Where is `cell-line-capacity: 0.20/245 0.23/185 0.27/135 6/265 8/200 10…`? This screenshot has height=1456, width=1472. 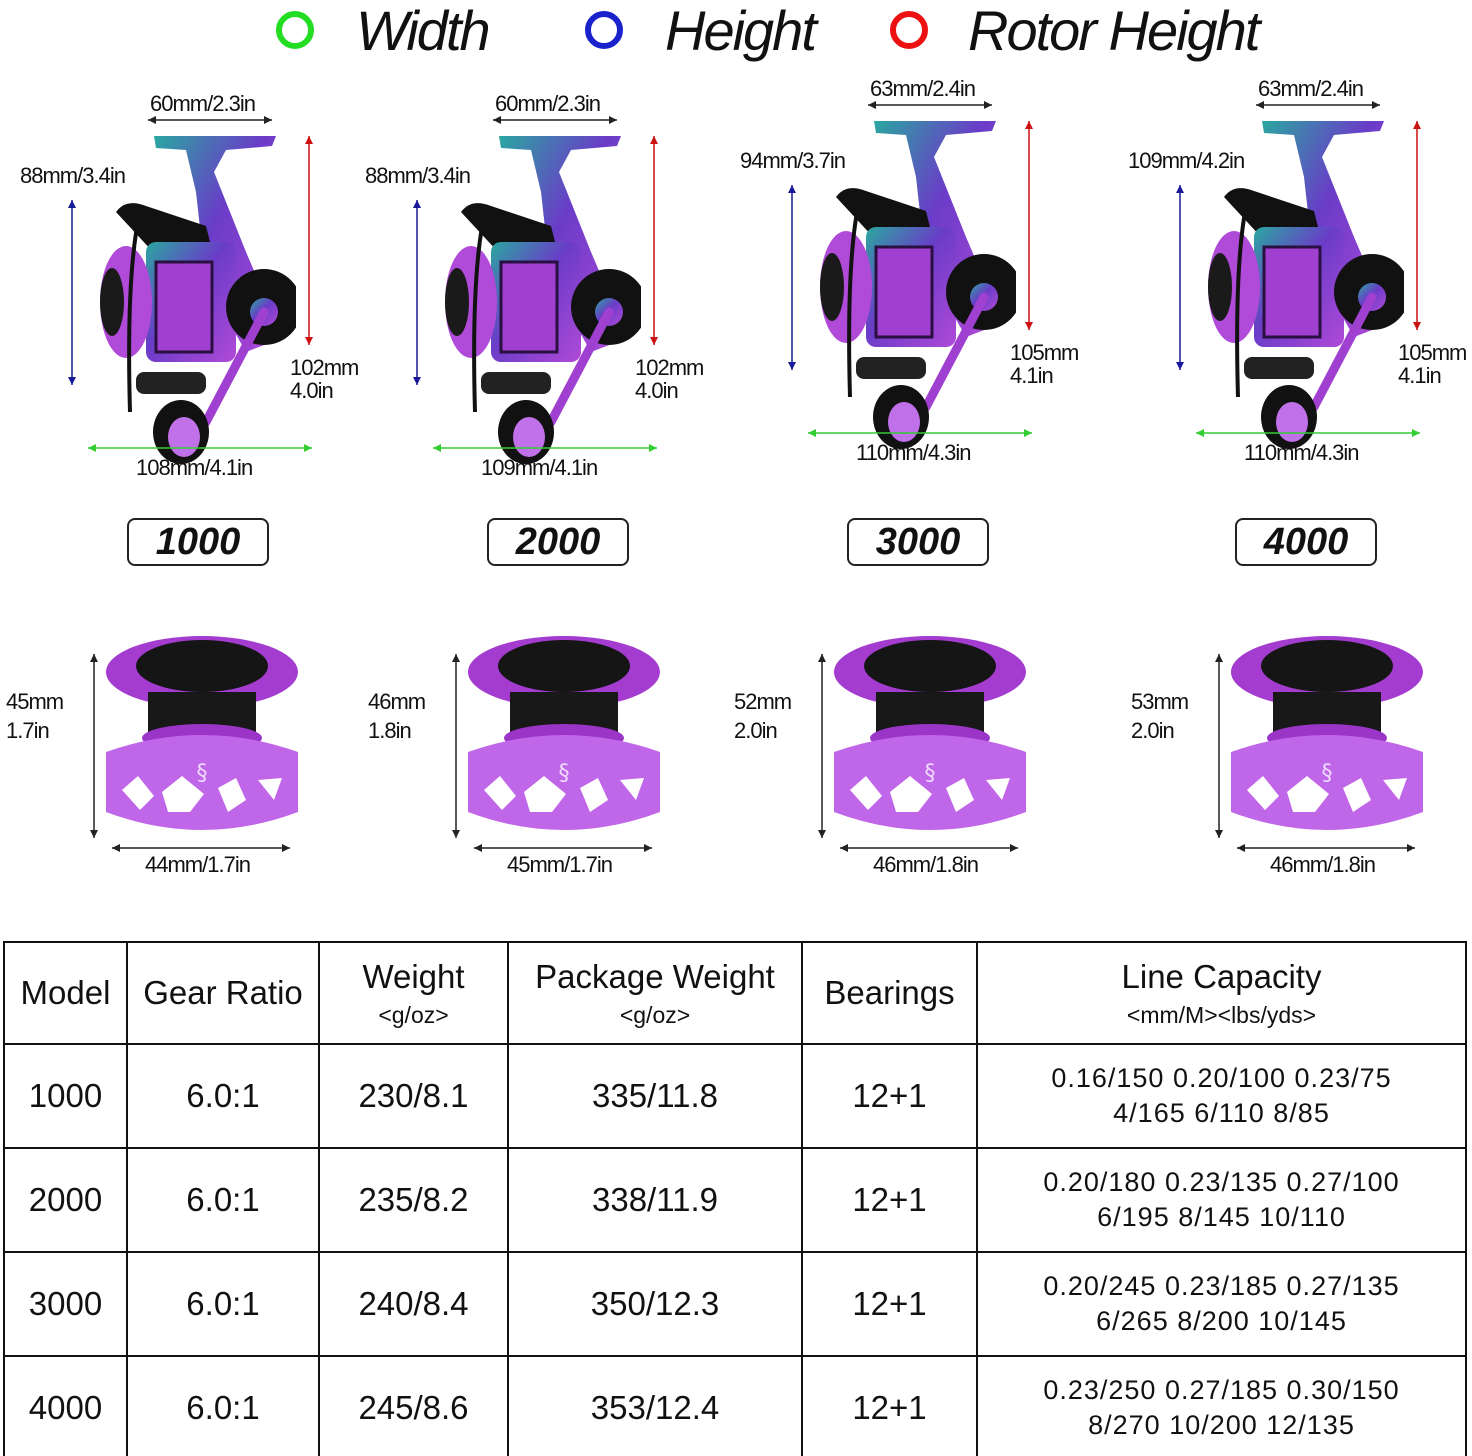 cell-line-capacity: 0.20/245 0.23/185 0.27/135 6/265 8/200 10… is located at coordinates (1221, 1304).